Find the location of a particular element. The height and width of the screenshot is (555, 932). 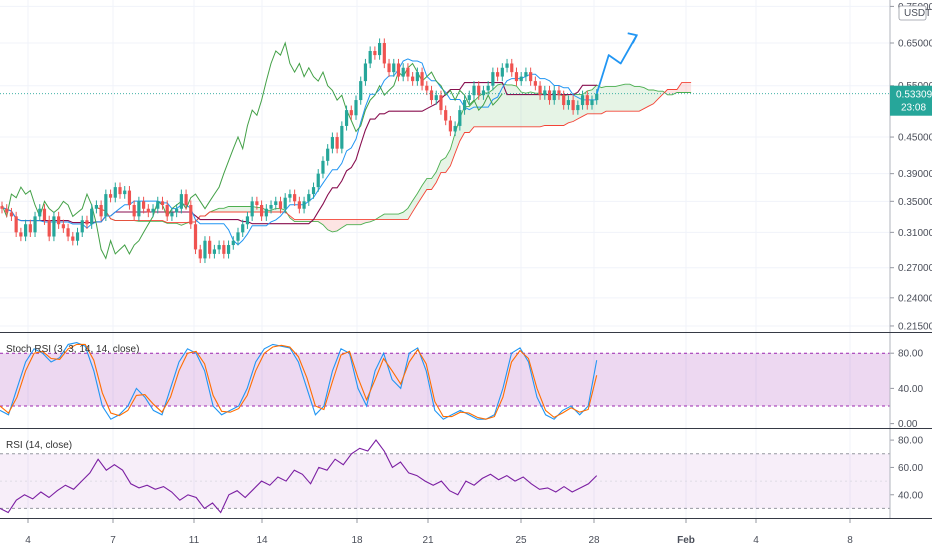

currency-box is located at coordinates (912, 13).